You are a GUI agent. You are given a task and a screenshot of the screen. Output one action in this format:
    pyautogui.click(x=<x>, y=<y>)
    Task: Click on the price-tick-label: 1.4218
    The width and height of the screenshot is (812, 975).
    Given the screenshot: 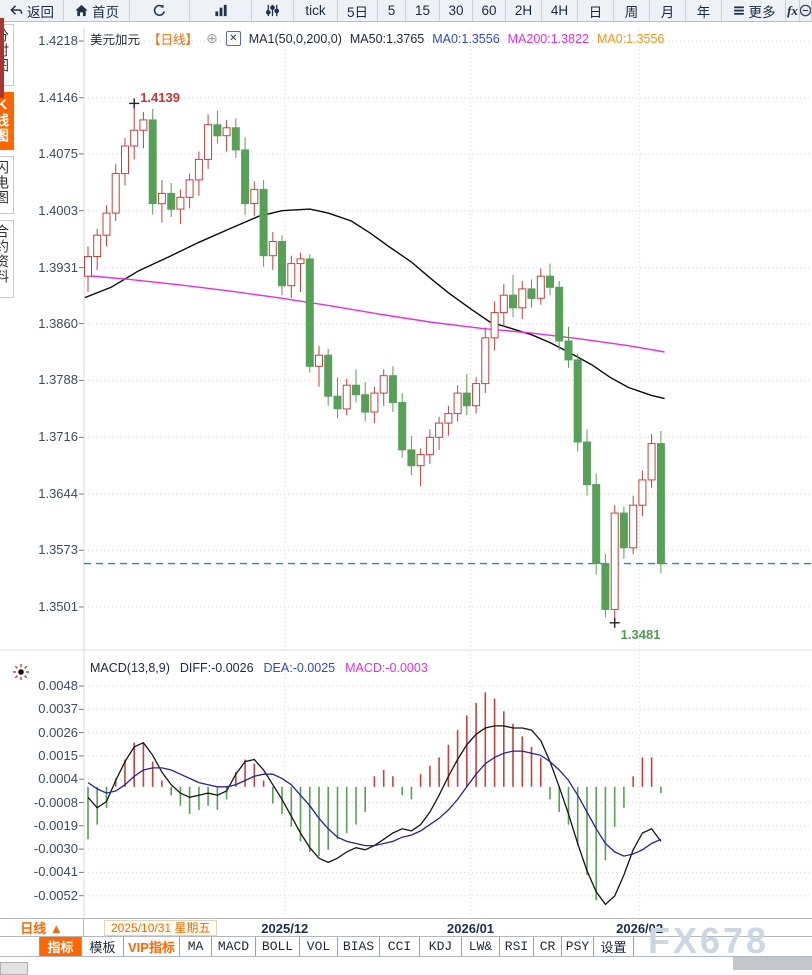 What is the action you would take?
    pyautogui.click(x=58, y=40)
    